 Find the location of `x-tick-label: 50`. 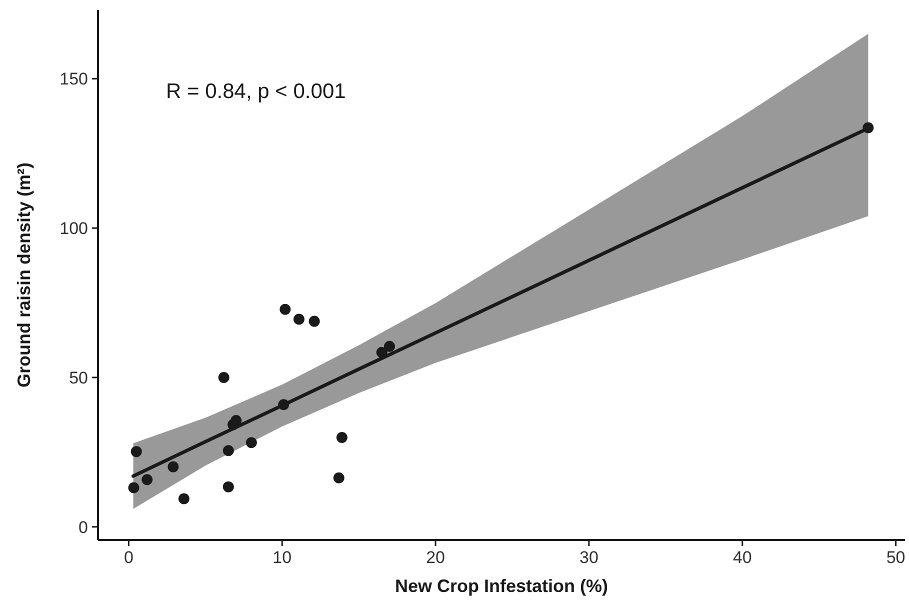

x-tick-label: 50 is located at coordinates (896, 557).